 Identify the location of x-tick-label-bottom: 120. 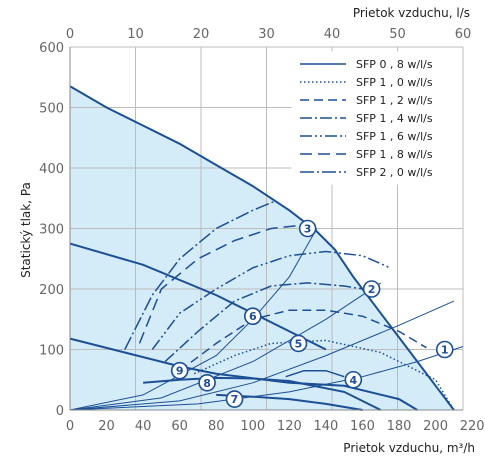
(289, 426).